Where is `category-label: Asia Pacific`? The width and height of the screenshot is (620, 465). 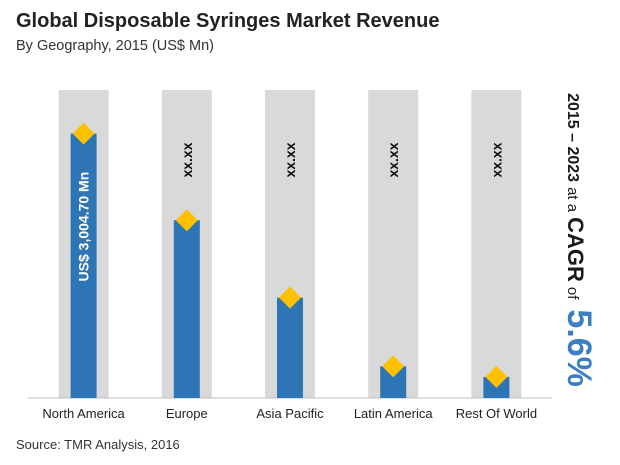
category-label: Asia Pacific is located at coordinates (290, 413).